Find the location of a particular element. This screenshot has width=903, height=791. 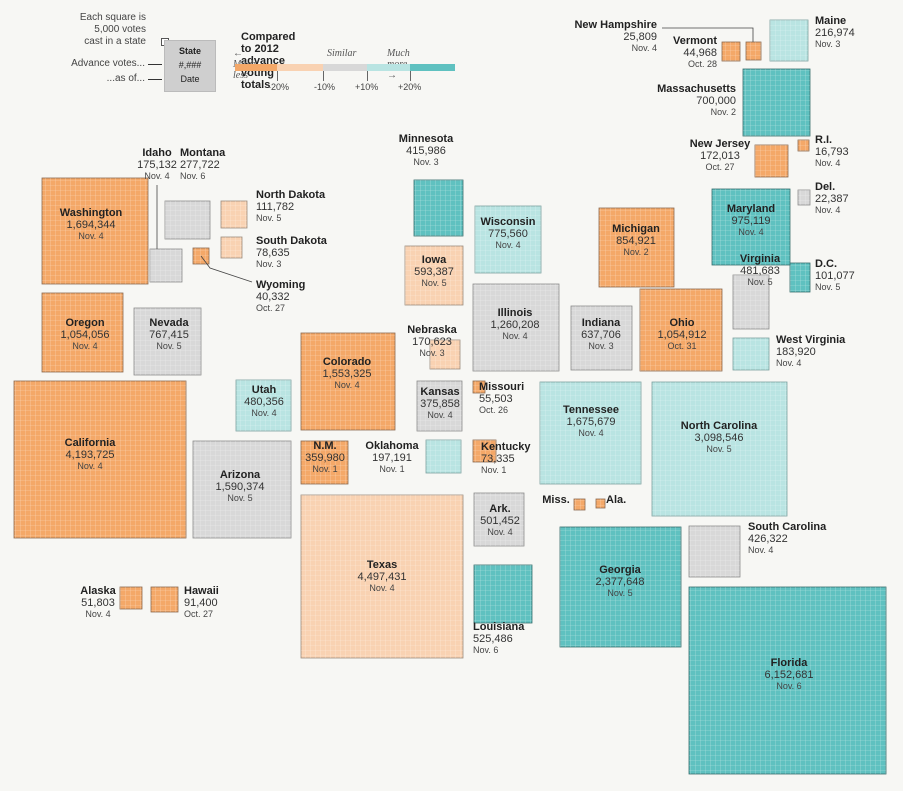

state-name-louisiana: Louisiana is located at coordinates (499, 627).